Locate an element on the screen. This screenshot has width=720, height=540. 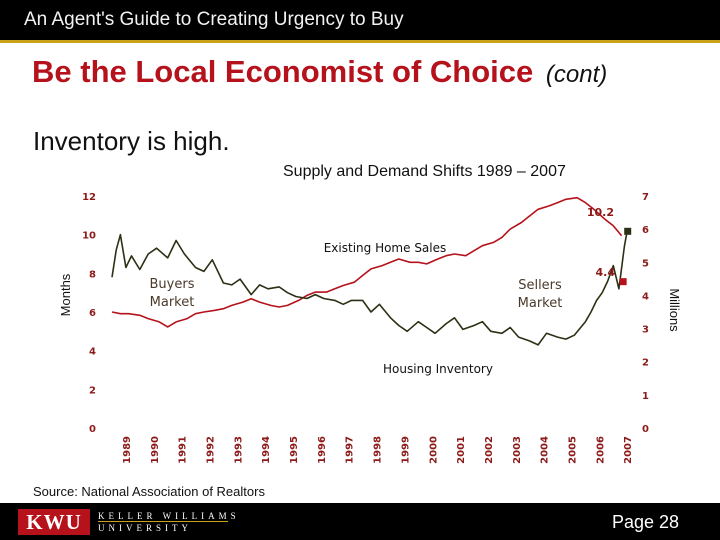
y-right-tick-label: 0 is located at coordinates (645, 429).